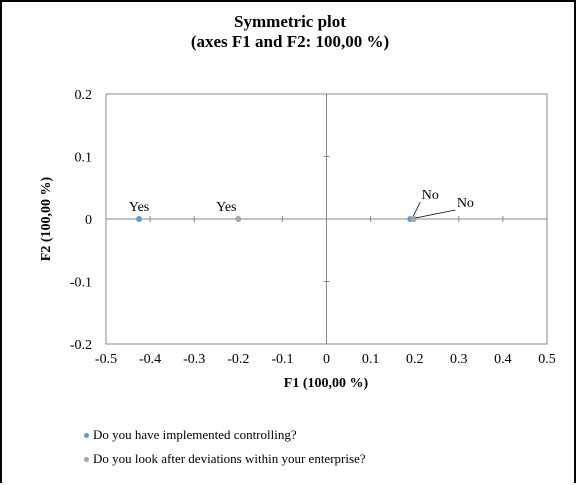 This screenshot has width=576, height=485. I want to click on y-tick-label: 0.2, so click(84, 95).